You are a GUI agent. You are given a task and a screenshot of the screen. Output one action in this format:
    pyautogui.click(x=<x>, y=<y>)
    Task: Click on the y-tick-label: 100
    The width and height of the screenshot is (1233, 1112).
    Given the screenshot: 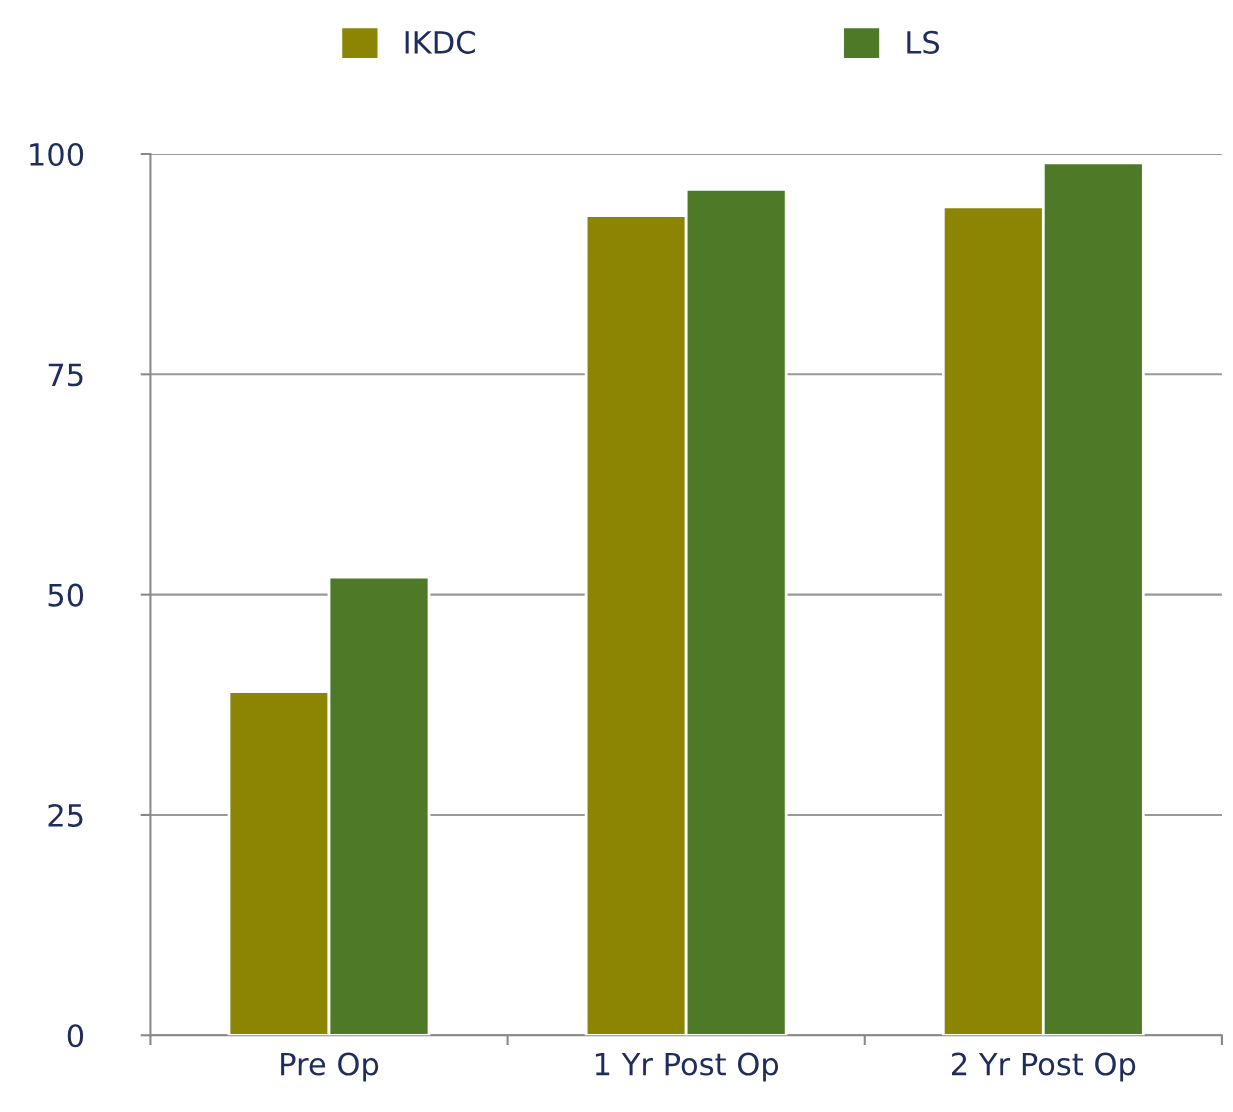 What is the action you would take?
    pyautogui.click(x=57, y=154)
    